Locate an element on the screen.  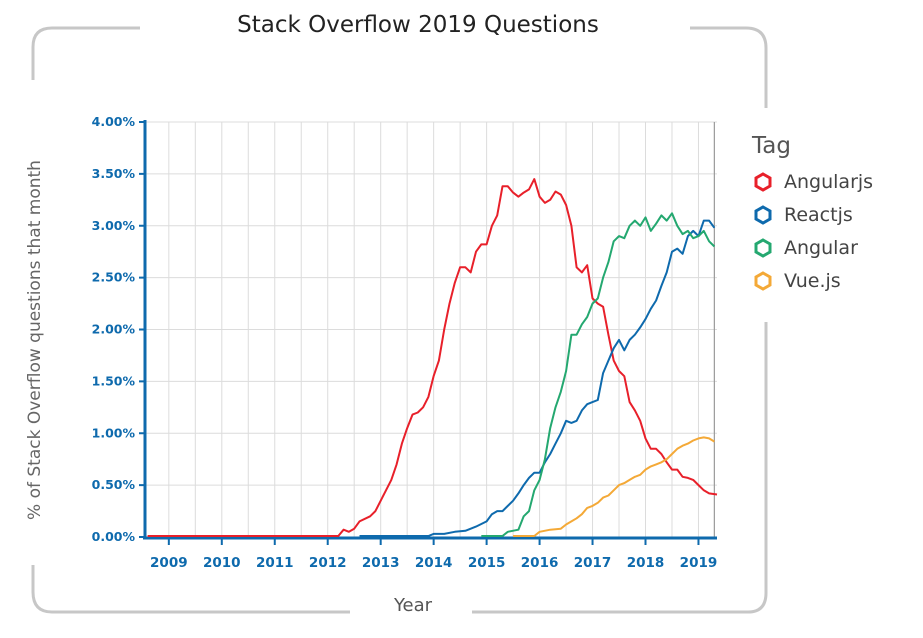
x-tick-label: 2009 is located at coordinates (169, 563).